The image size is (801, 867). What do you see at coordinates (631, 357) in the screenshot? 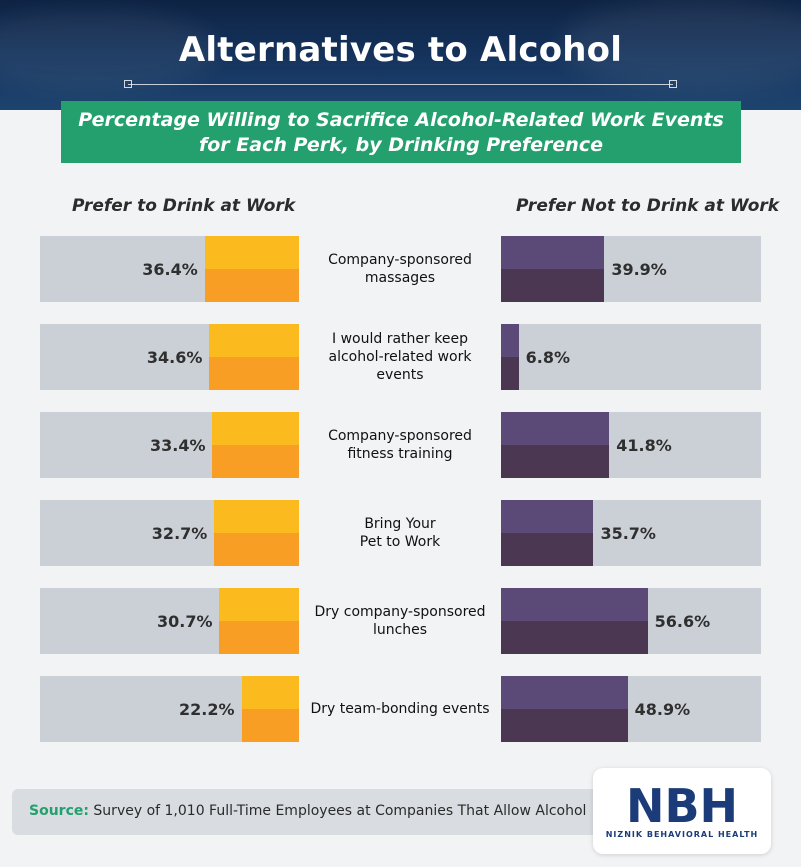
I see `right-bar-track` at bounding box center [631, 357].